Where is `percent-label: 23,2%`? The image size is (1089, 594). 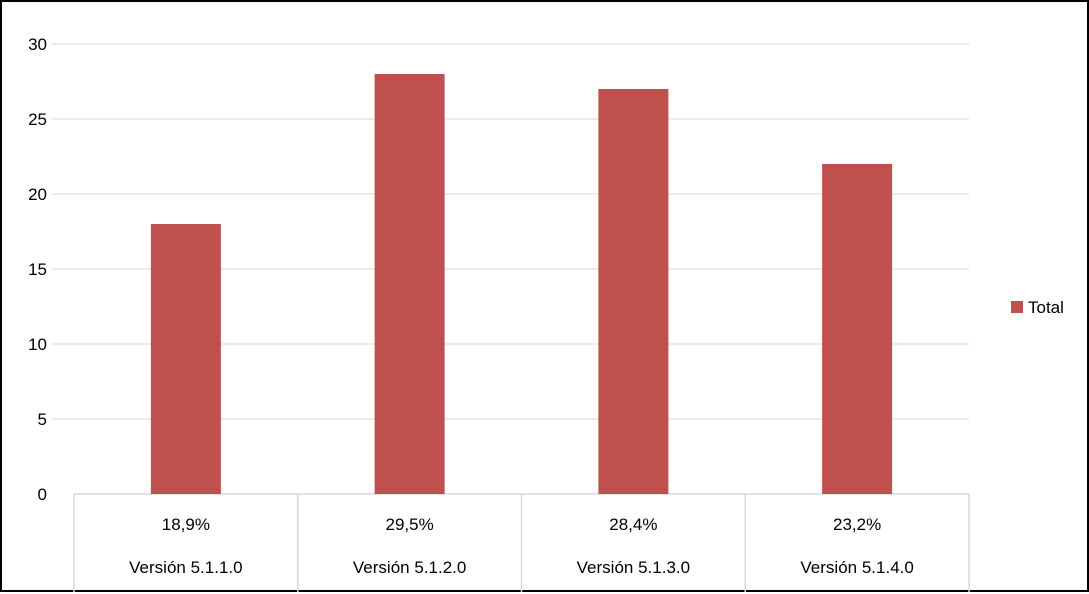 percent-label: 23,2% is located at coordinates (857, 524).